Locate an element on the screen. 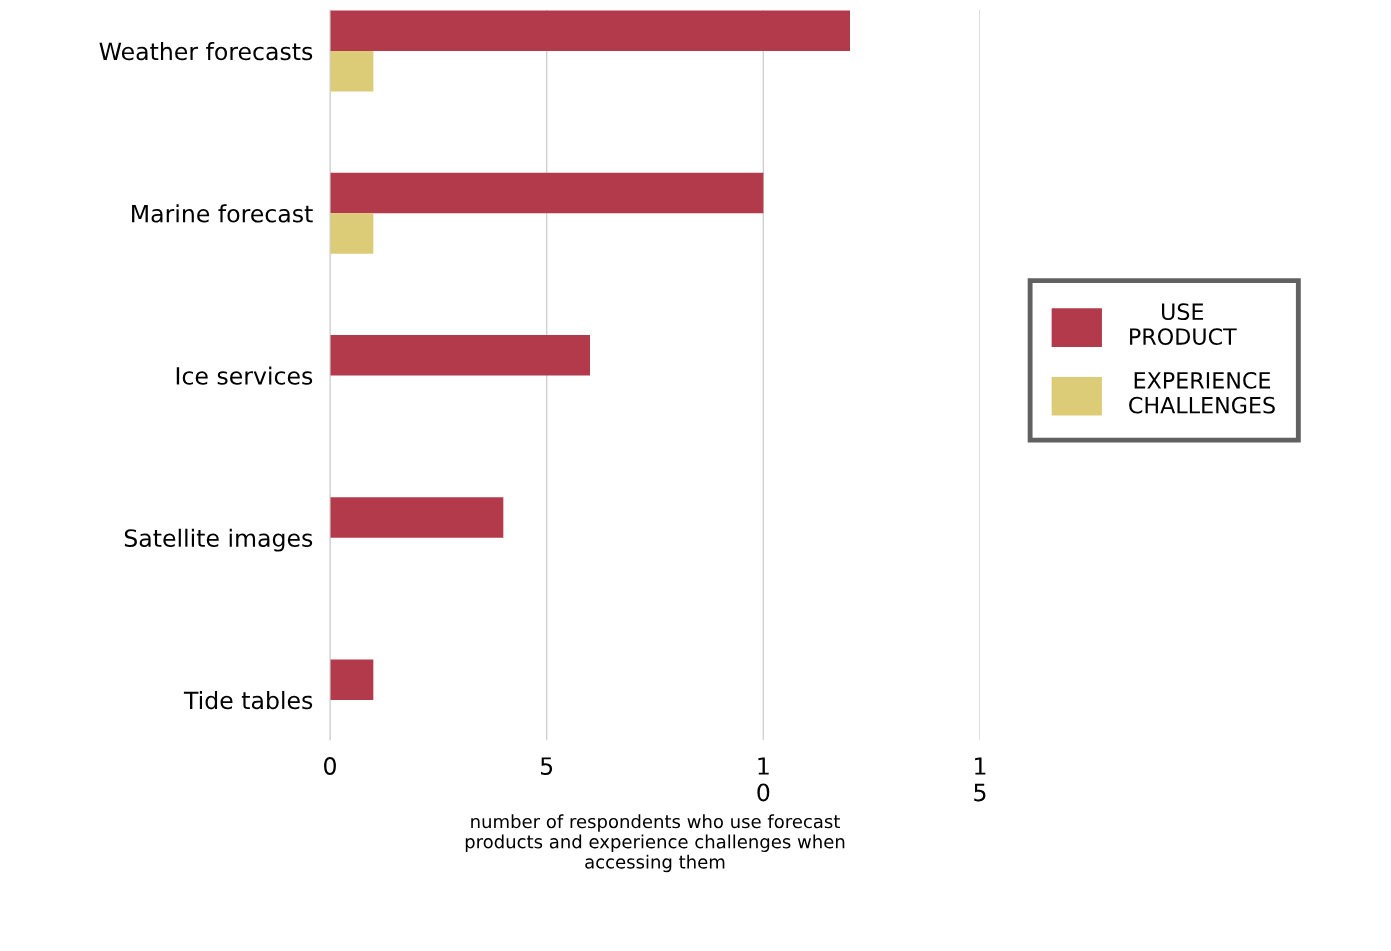  text: USE PRODUCT is located at coordinates (1183, 324).